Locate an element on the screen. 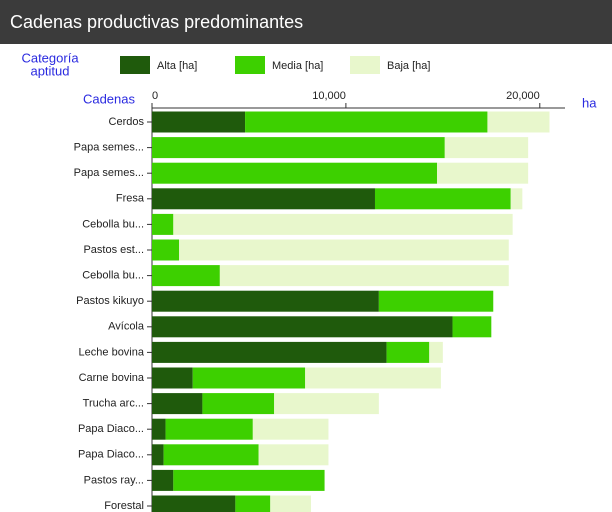  chart-title: Cadenas productivas predominantes is located at coordinates (156, 22).